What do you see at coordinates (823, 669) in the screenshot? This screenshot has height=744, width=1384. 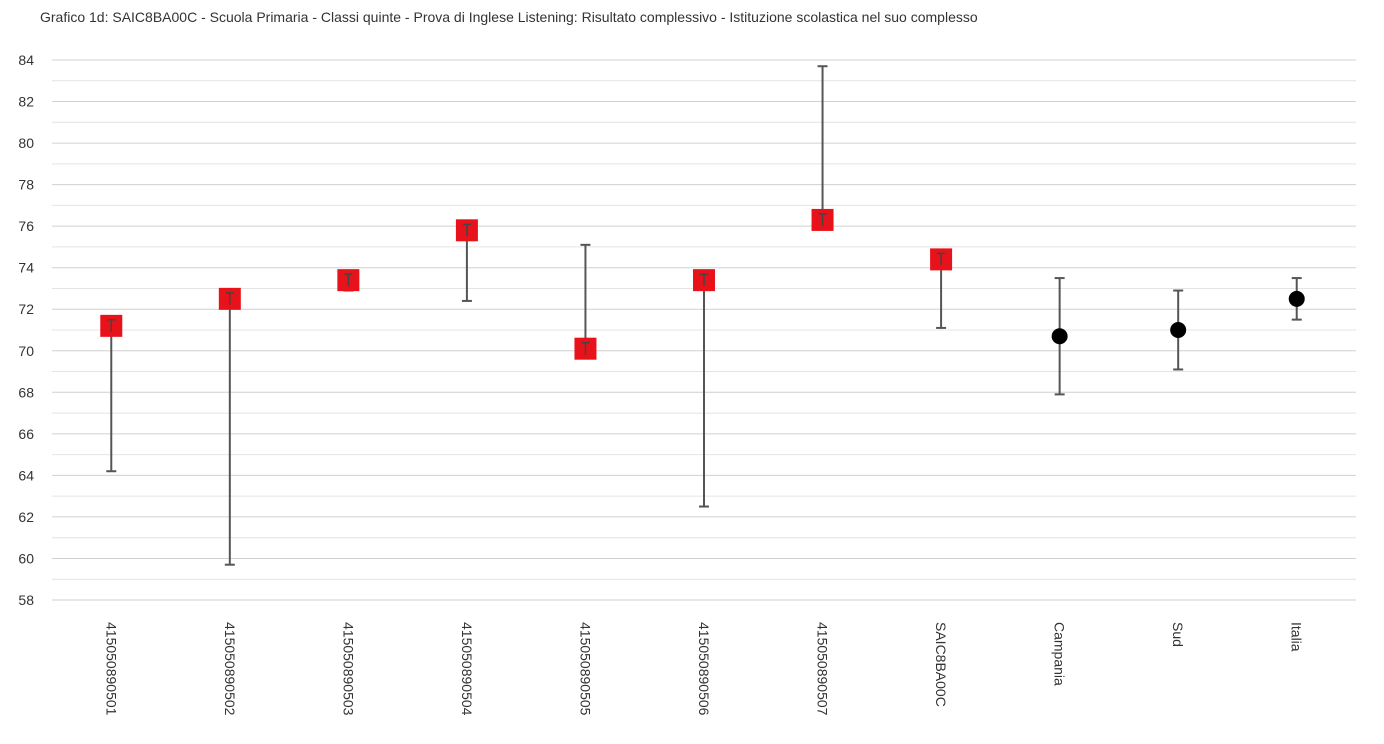 I see `x-tick-label: 415050890507` at bounding box center [823, 669].